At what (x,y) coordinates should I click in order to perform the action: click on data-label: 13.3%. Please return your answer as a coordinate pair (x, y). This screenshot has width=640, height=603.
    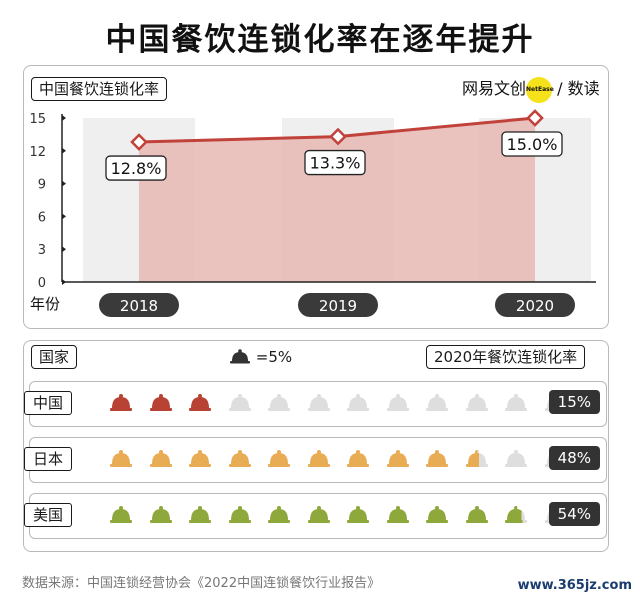
    Looking at the image, I should click on (335, 163).